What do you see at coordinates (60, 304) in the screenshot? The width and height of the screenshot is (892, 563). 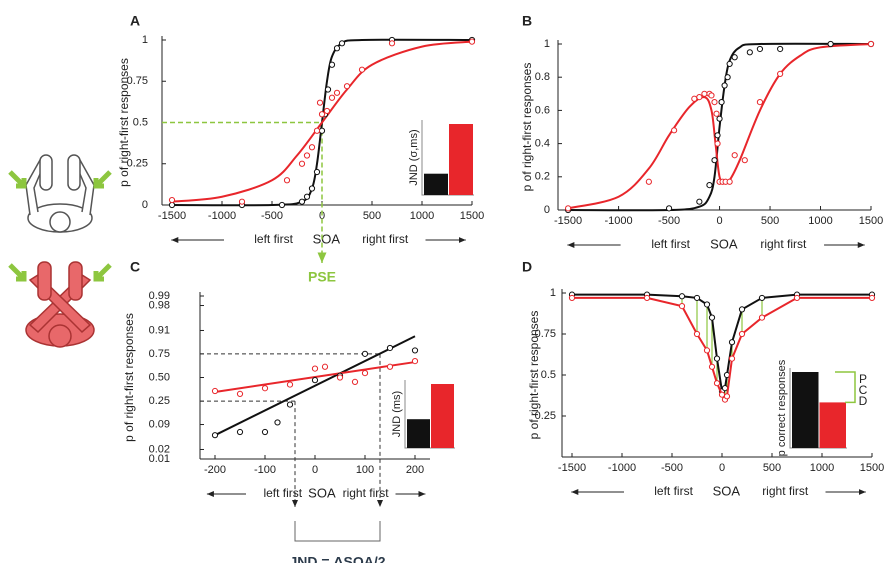 I see `crossed-hands-icon` at bounding box center [60, 304].